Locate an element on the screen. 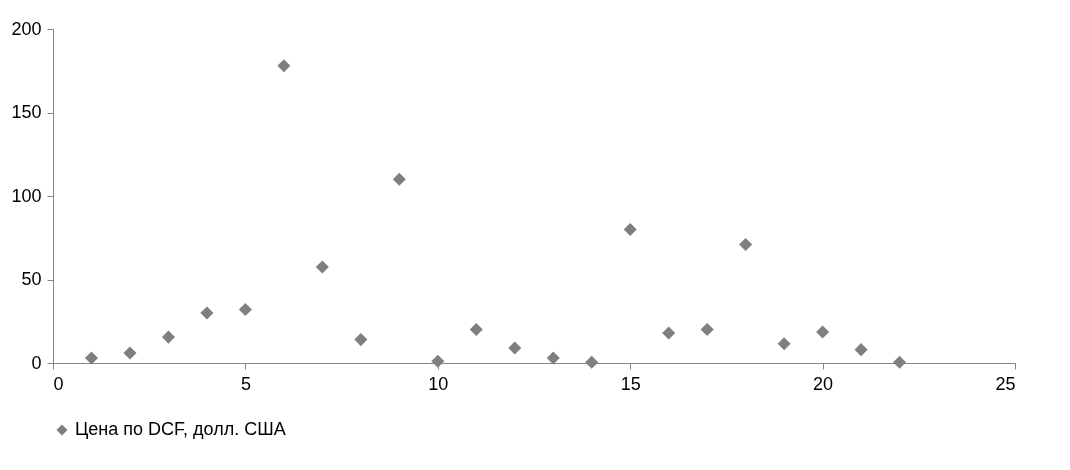 This screenshot has width=1070, height=470. x-tick-label: 0 is located at coordinates (58, 383).